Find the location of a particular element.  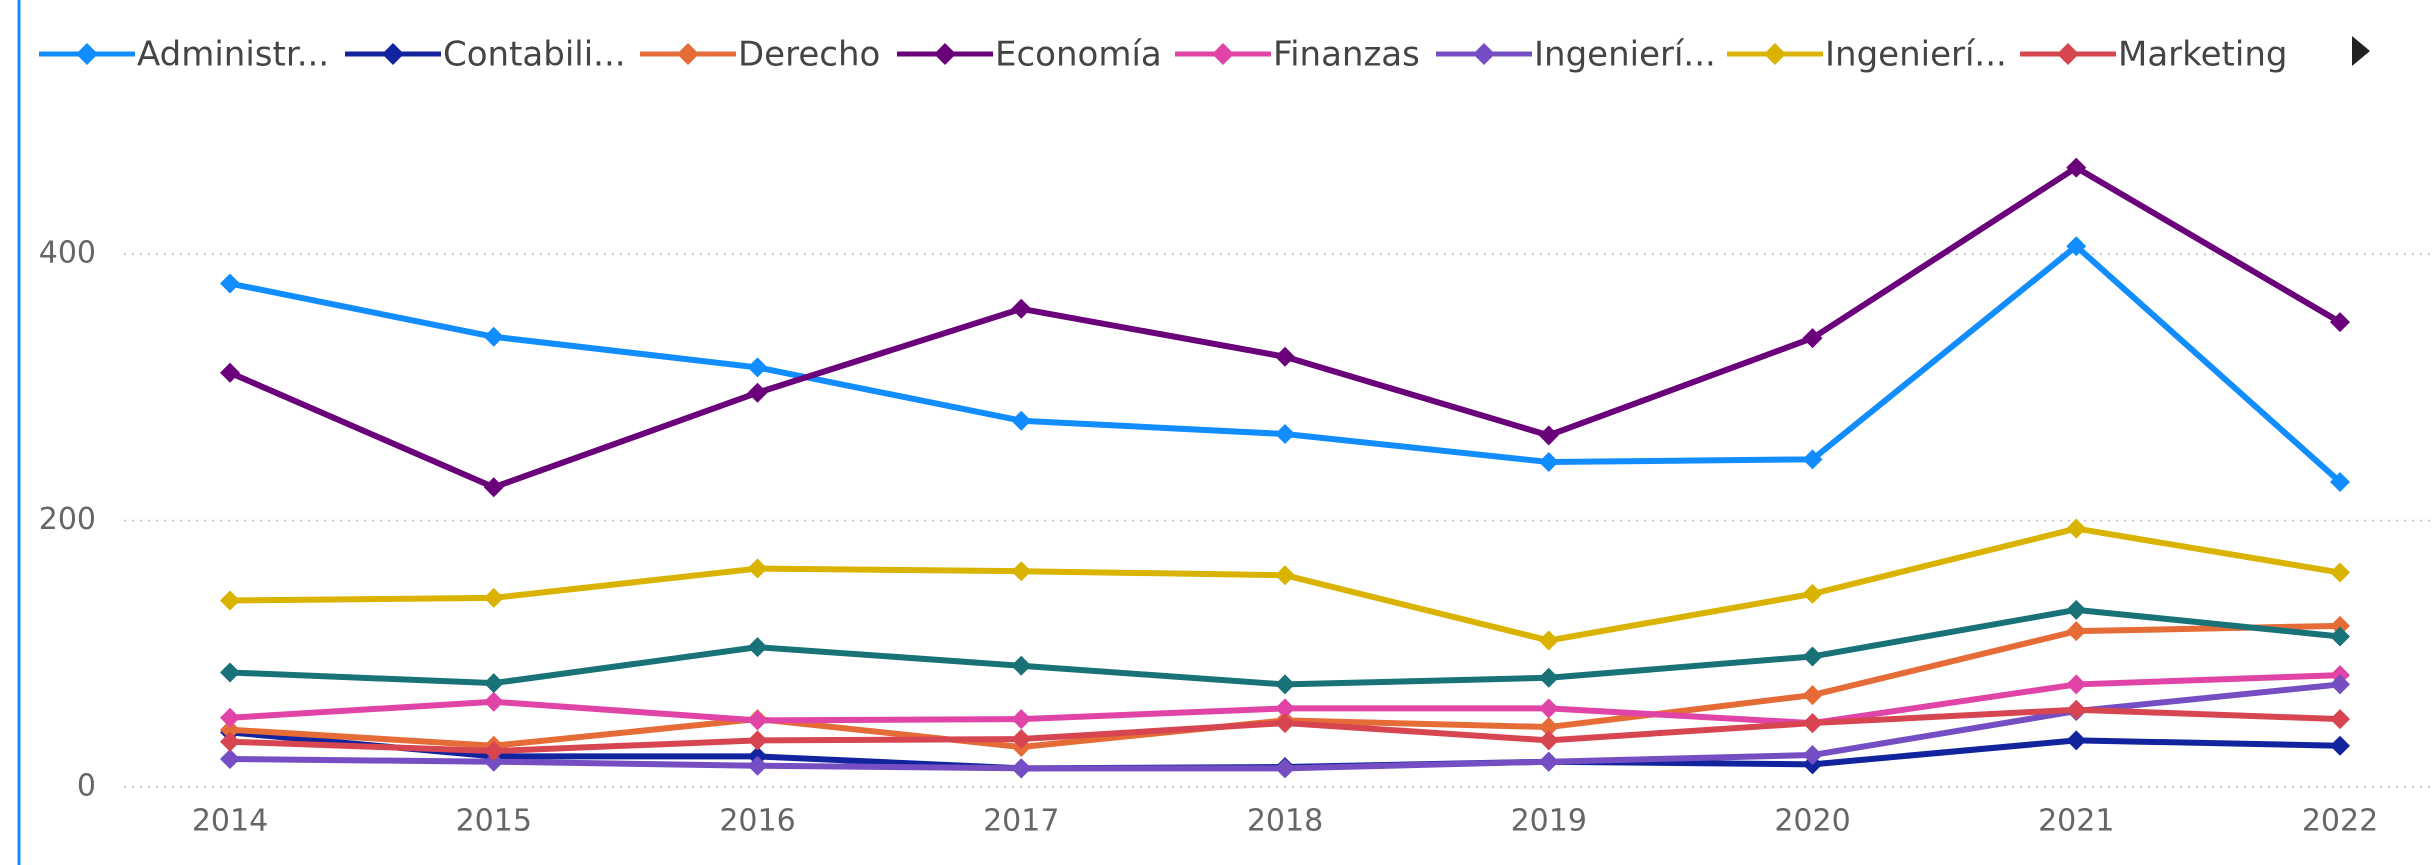

legend-label: Finanzas is located at coordinates (1346, 55).